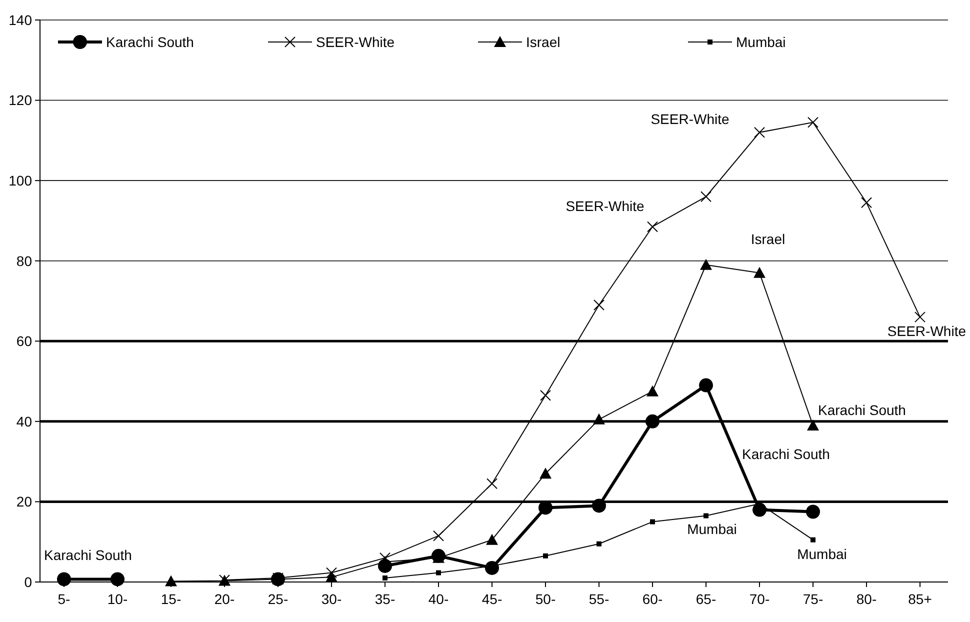 The image size is (970, 622). What do you see at coordinates (759, 599) in the screenshot?
I see `x-tick-label: 70-` at bounding box center [759, 599].